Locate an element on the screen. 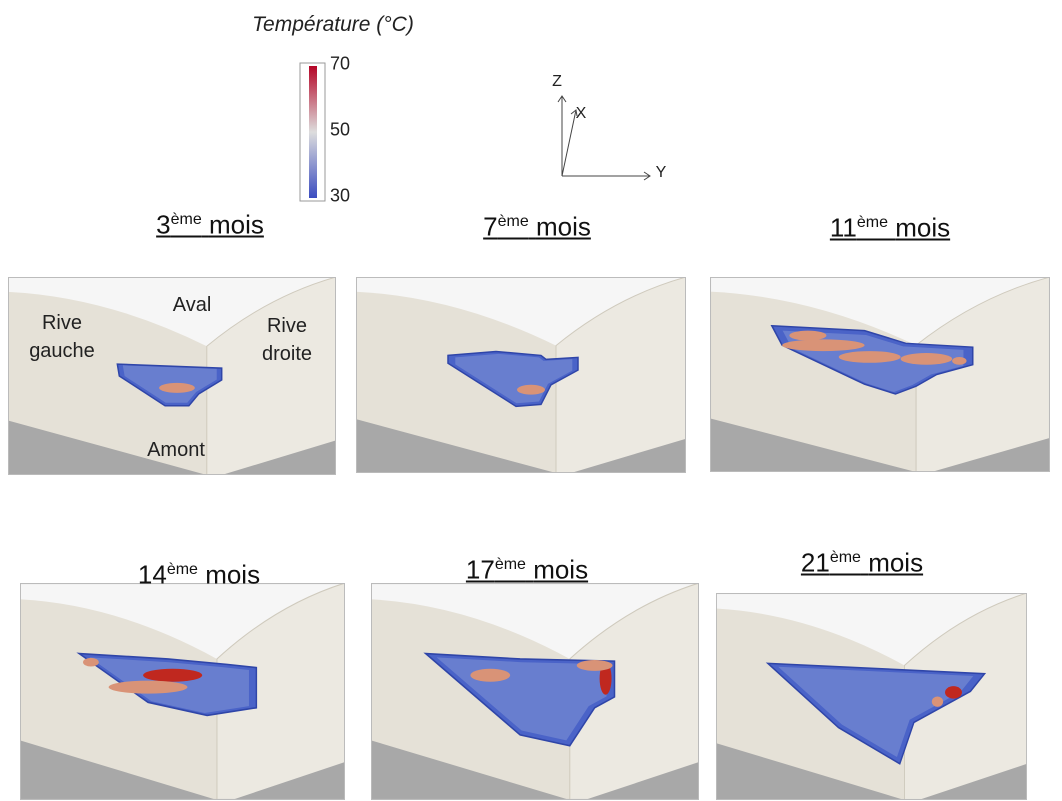 The width and height of the screenshot is (1062, 801). axis-label: X is located at coordinates (581, 113).